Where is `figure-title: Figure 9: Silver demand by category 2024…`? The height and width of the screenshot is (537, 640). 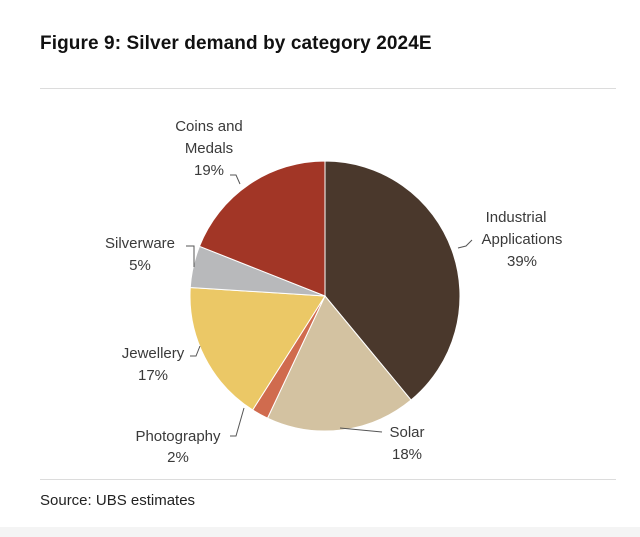
figure-title: Figure 9: Silver demand by category 2024… is located at coordinates (236, 43).